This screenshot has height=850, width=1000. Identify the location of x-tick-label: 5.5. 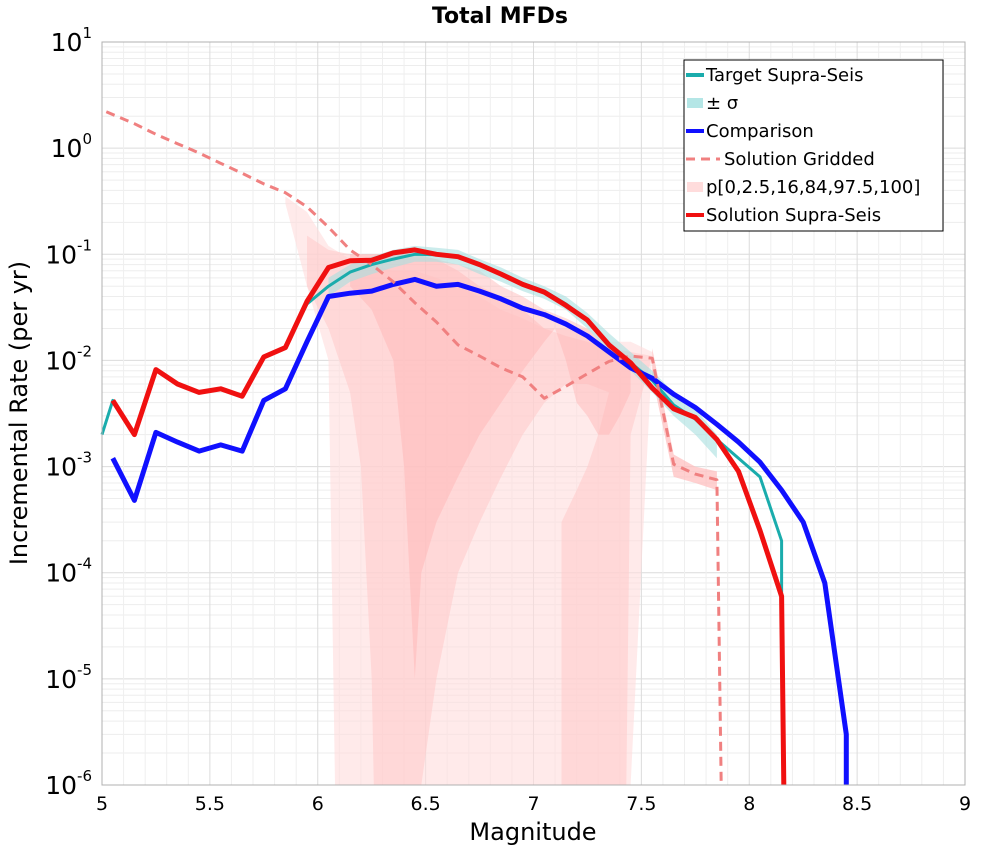
(210, 804).